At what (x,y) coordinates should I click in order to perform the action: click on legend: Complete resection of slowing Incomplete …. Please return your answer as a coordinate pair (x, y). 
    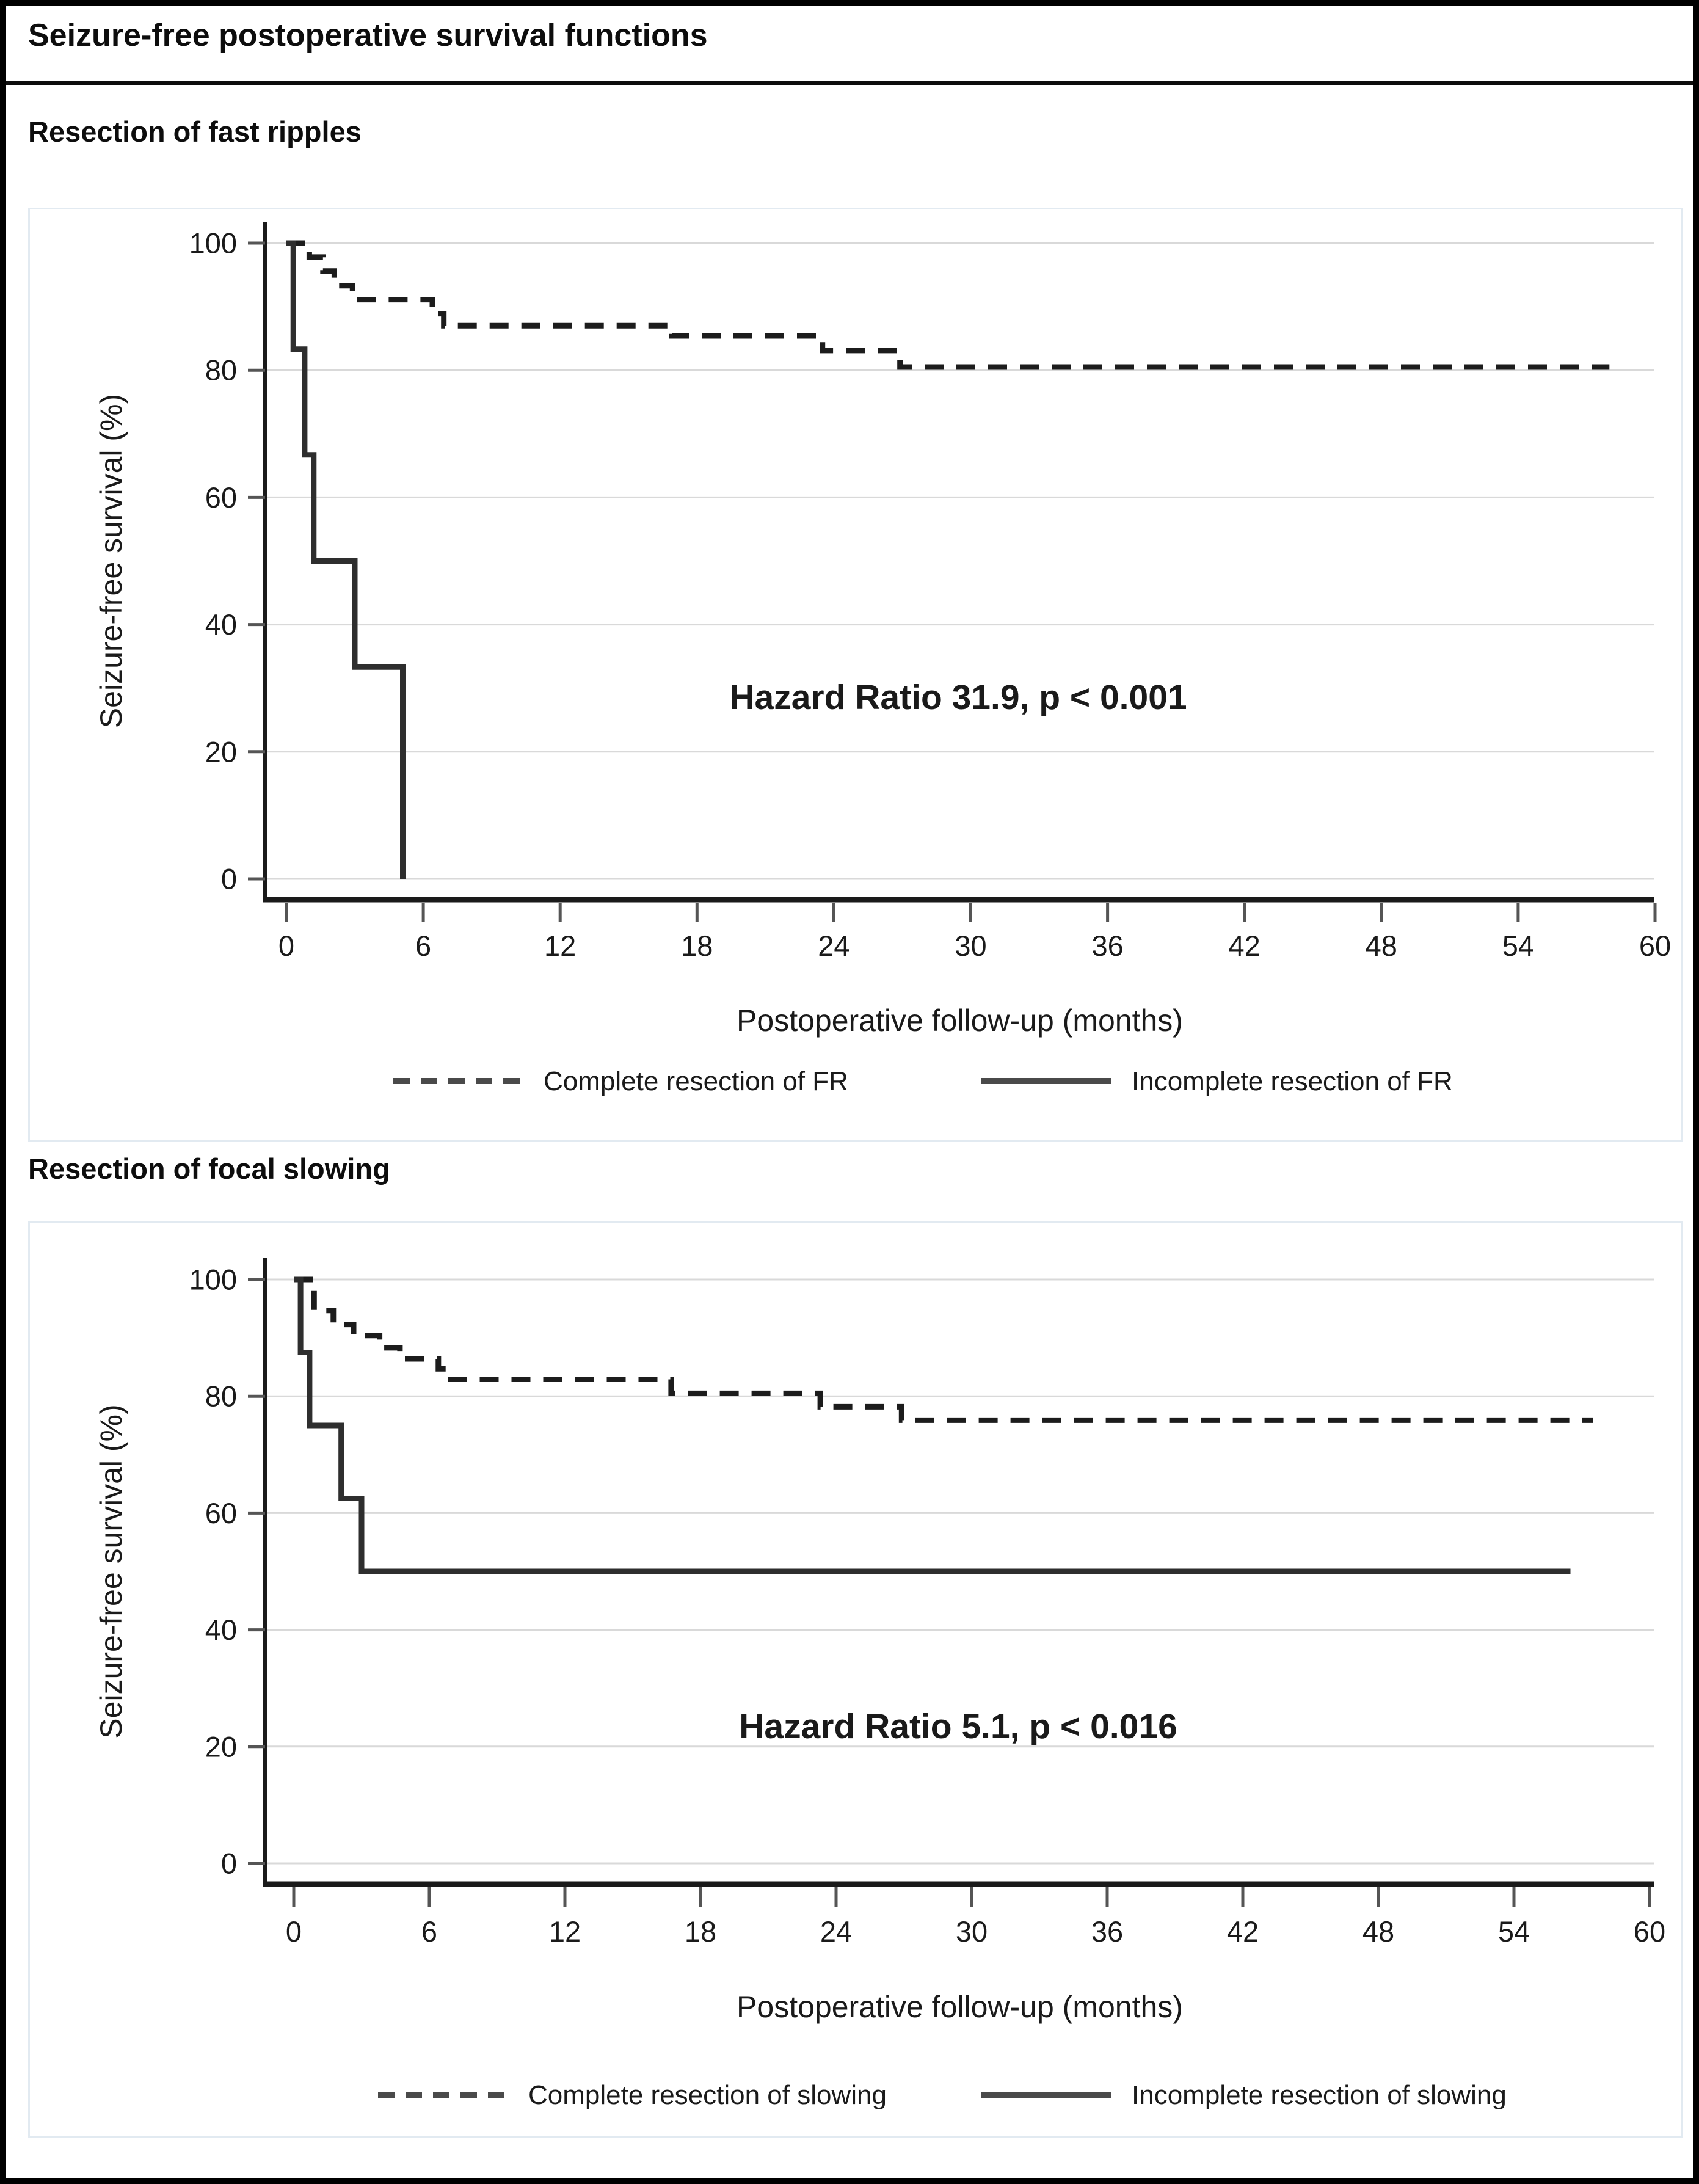
    Looking at the image, I should click on (942, 2095).